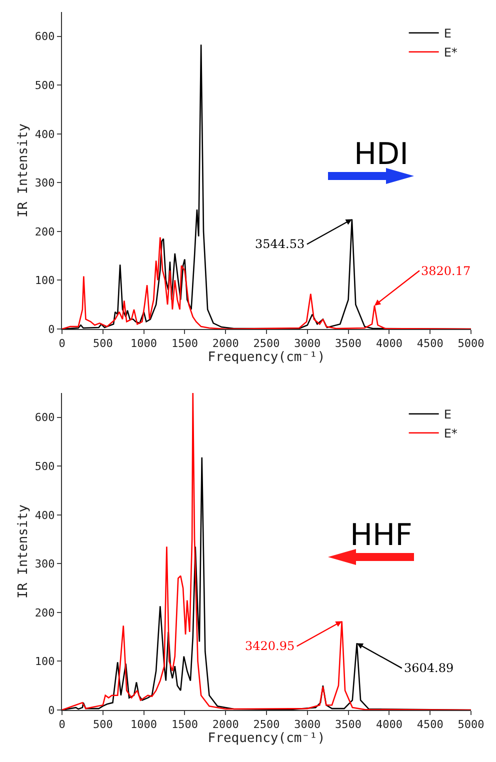 The width and height of the screenshot is (496, 762). I want to click on annotation: 3820.17, so click(446, 271).